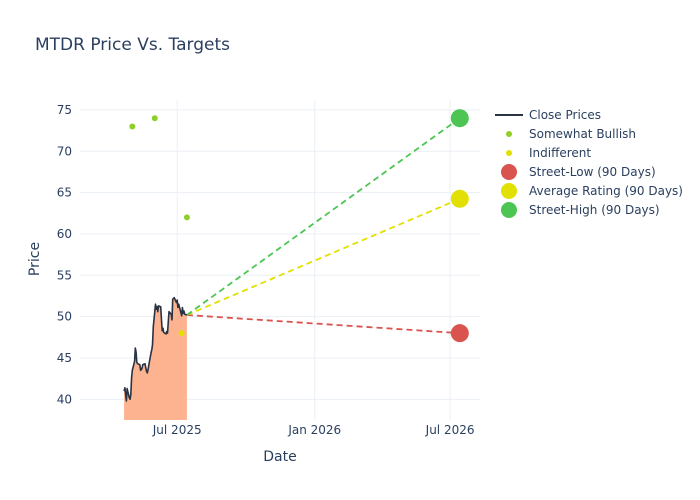  I want to click on legend-label: Average Rating (90 Days), so click(606, 191).